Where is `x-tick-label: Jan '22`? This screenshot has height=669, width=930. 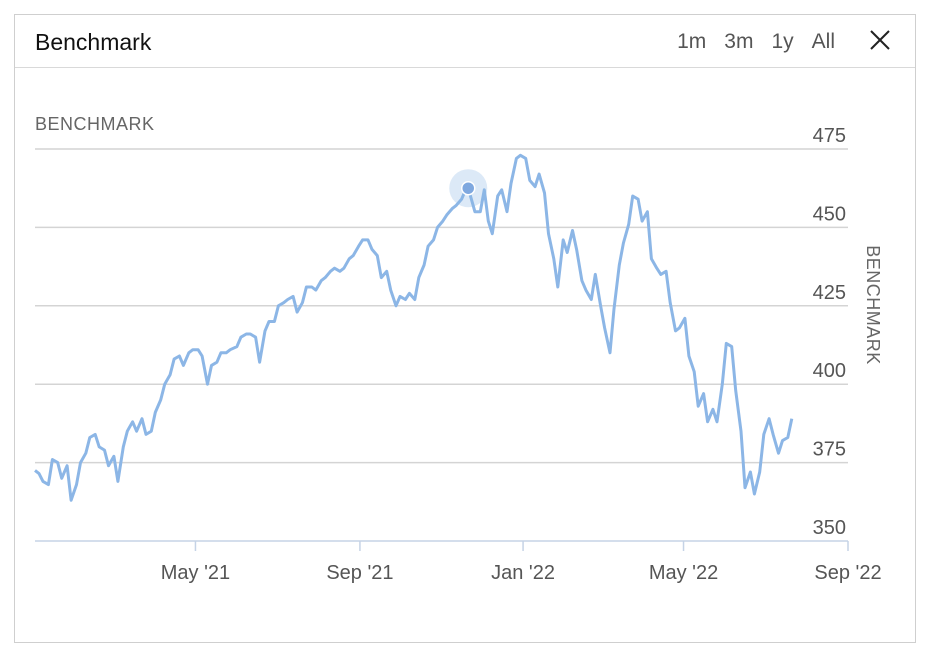
x-tick-label: Jan '22 is located at coordinates (523, 573).